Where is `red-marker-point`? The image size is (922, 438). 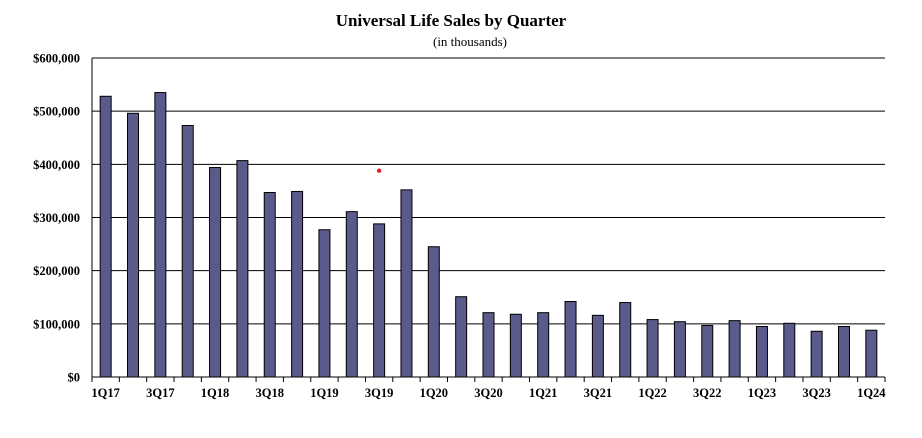 red-marker-point is located at coordinates (379, 170).